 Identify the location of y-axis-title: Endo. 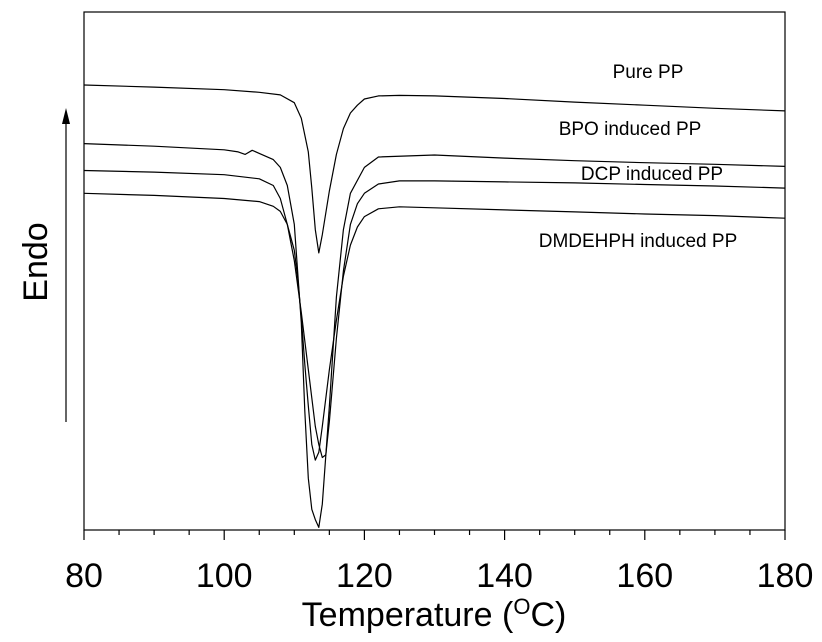
(36, 261).